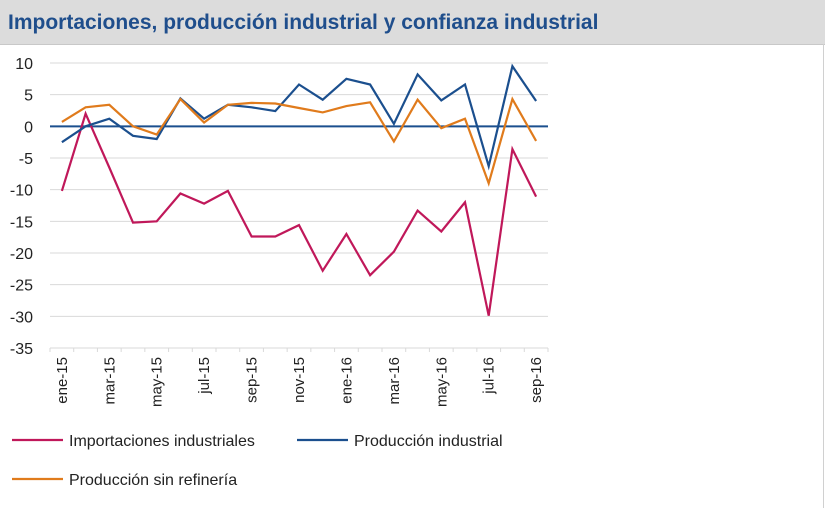 Image resolution: width=825 pixels, height=508 pixels. I want to click on y-axis: 10 5 0 -5 -10 -15 -20 -25 -30 -35, so click(21, 207).